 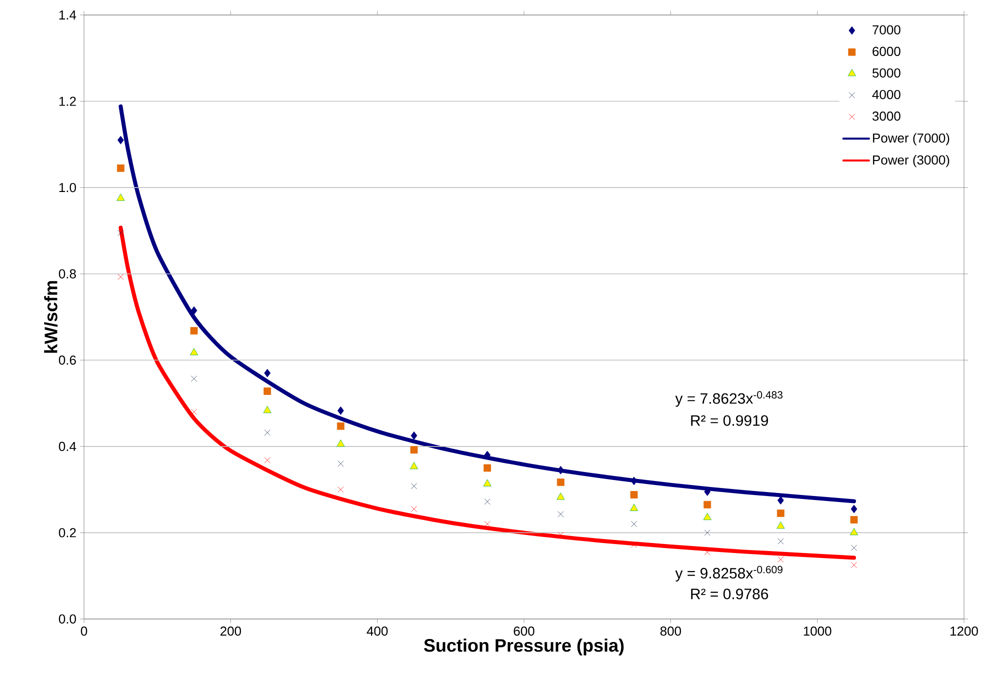 I want to click on legend-label: 4000, so click(x=886, y=95).